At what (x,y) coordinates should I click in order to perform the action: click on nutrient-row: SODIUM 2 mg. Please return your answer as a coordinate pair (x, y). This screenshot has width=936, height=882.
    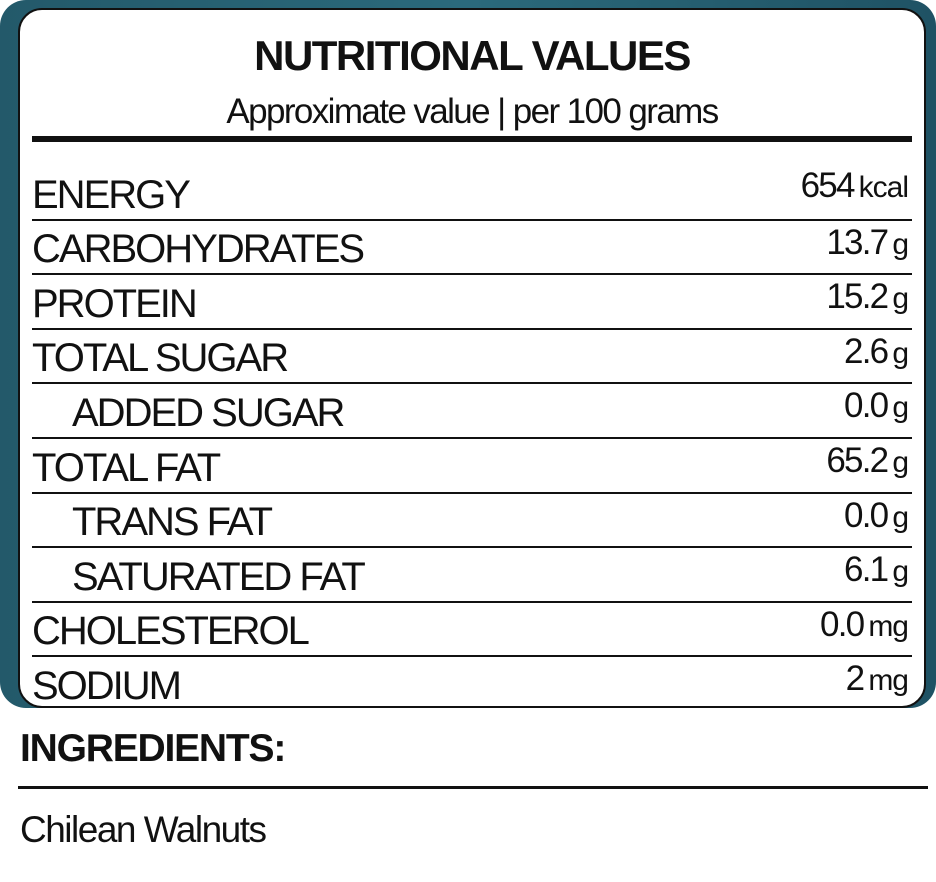
    Looking at the image, I should click on (472, 681).